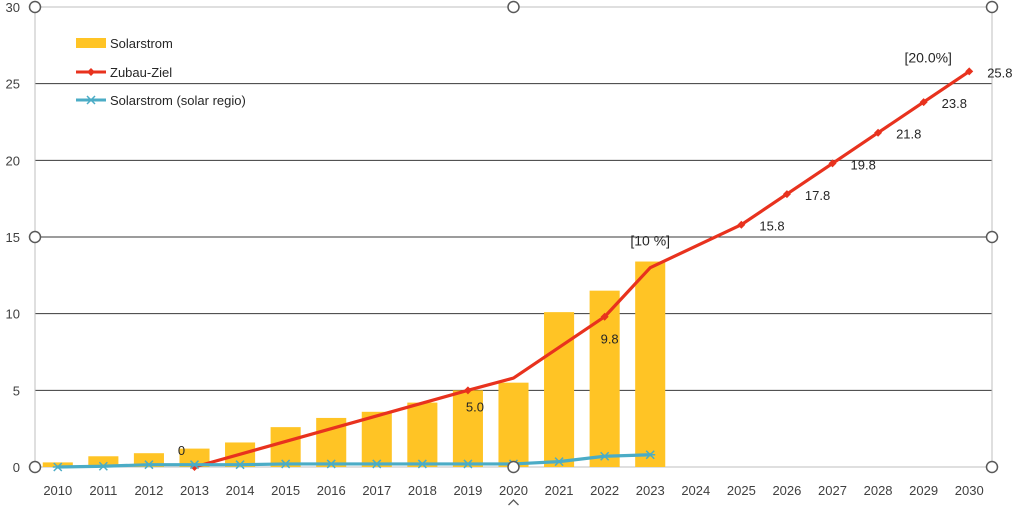  What do you see at coordinates (927, 57) in the screenshot?
I see `annotation: [20.0%]` at bounding box center [927, 57].